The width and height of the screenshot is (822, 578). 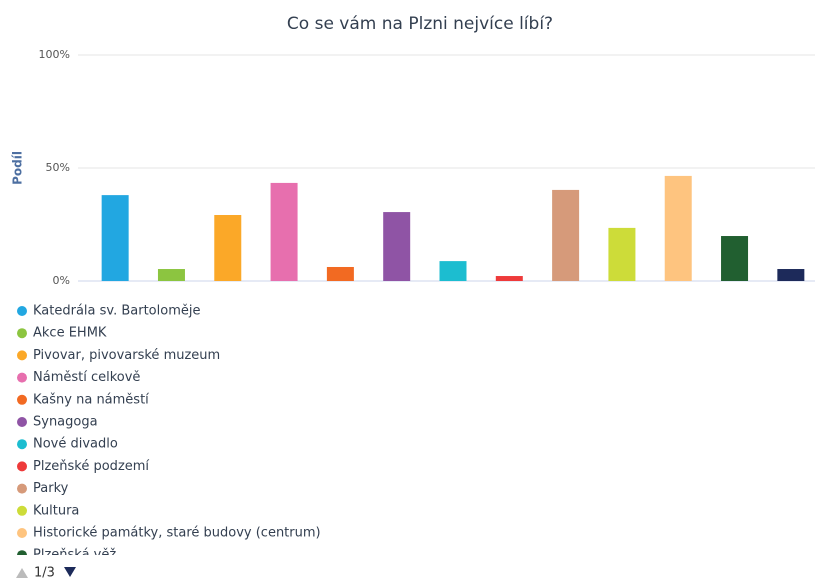 I want to click on legend-label: Akce EHMK, so click(x=70, y=333).